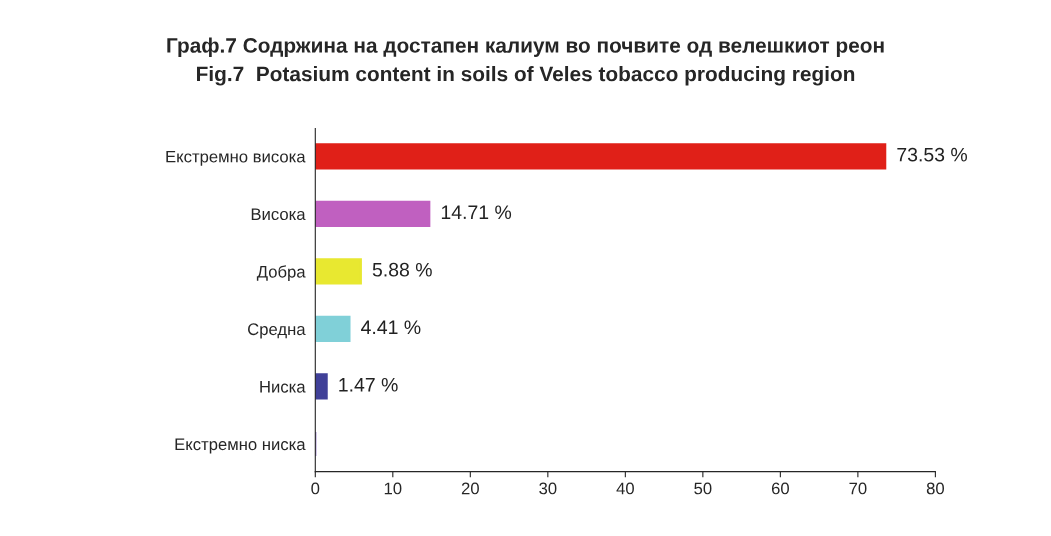  Describe the element at coordinates (393, 488) in the screenshot. I see `x-tick-label: 10` at that location.